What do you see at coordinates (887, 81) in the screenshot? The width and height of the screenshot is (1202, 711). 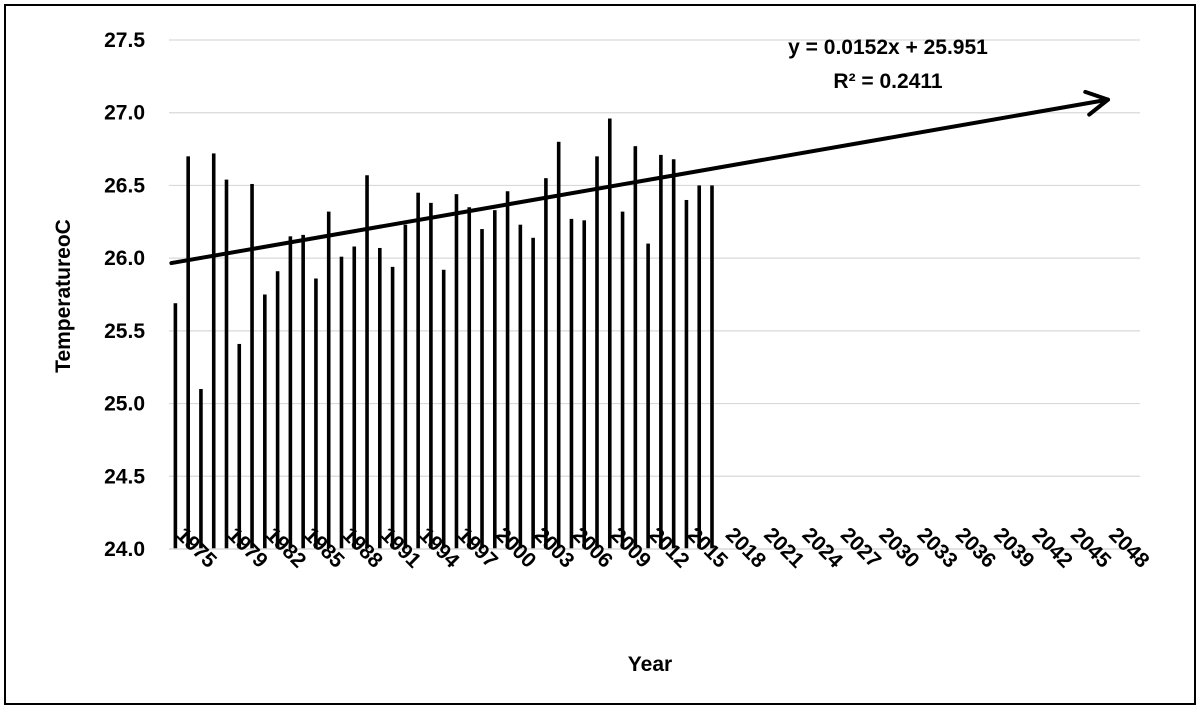 I see `trendline-r-squared: R² = 0.2411` at bounding box center [887, 81].